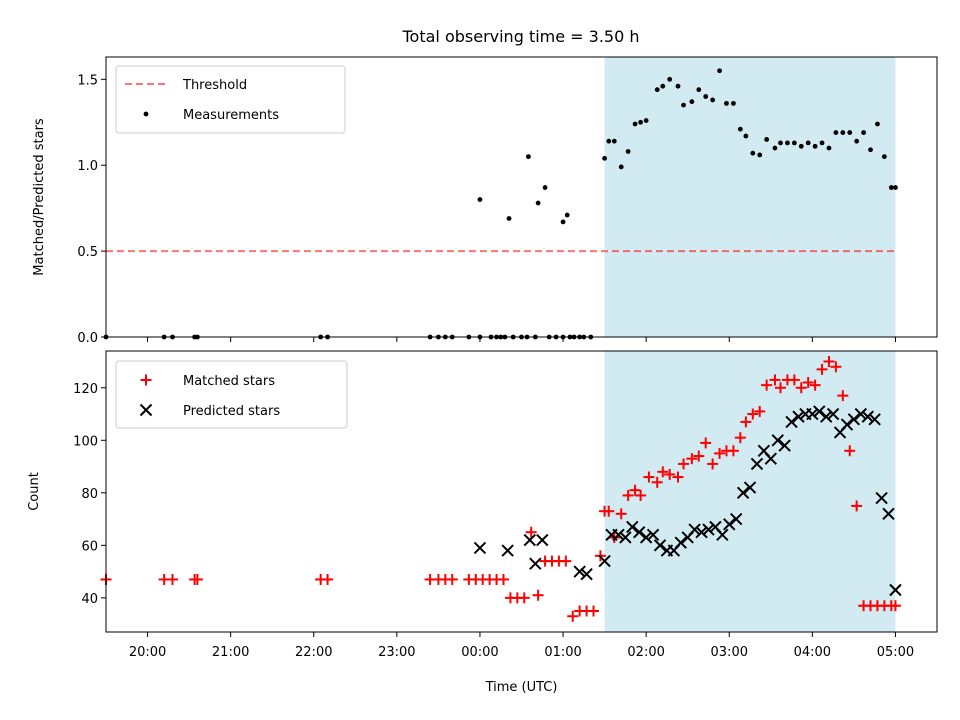  What do you see at coordinates (146, 380) in the screenshot?
I see `legend-matched-swatch` at bounding box center [146, 380].